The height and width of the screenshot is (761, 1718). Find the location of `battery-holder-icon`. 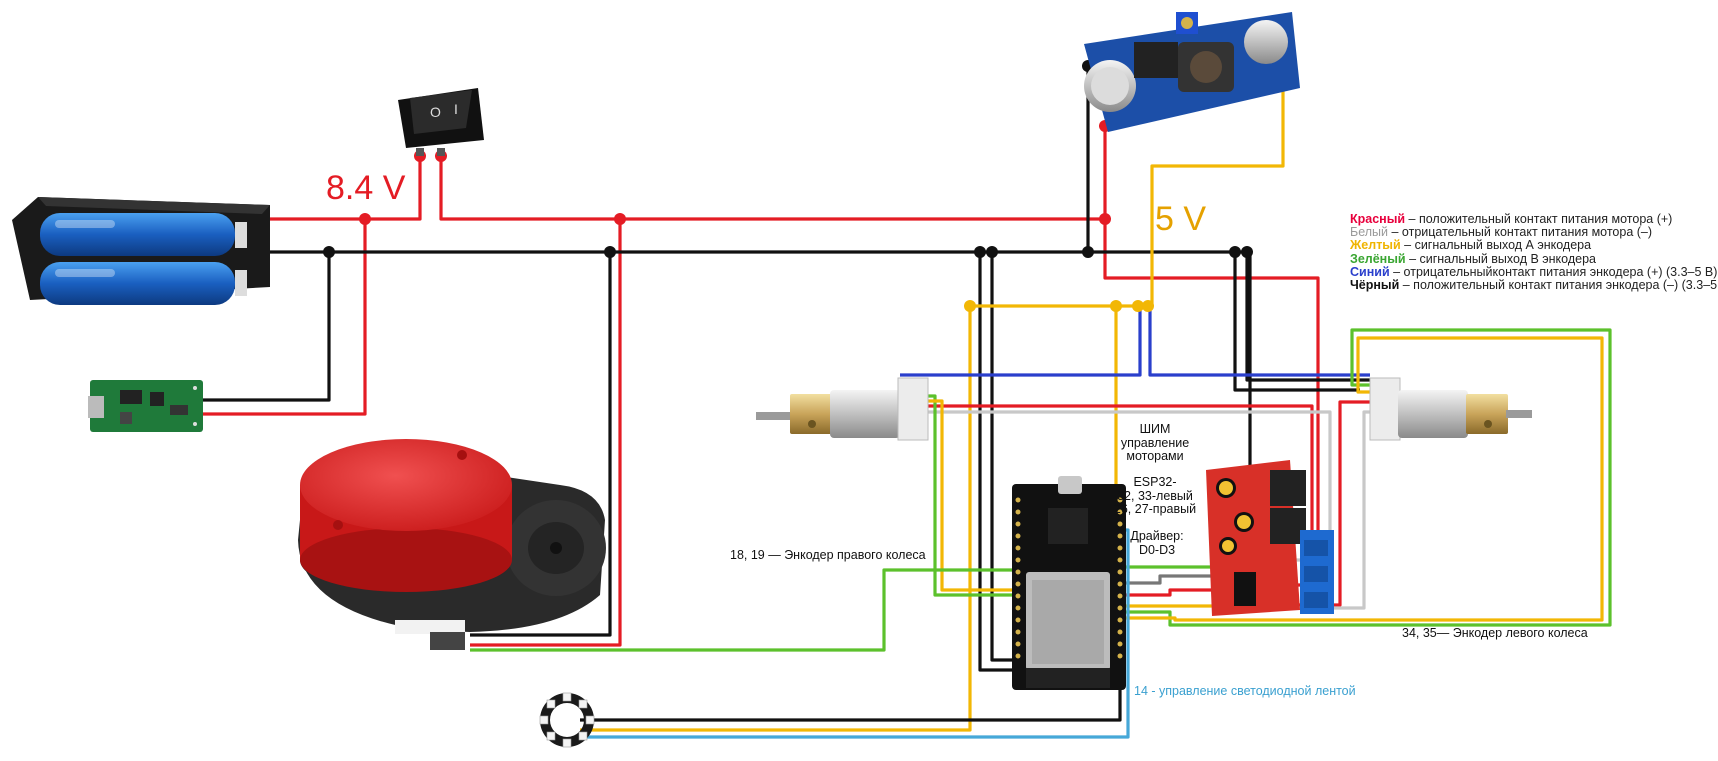

battery-holder-icon is located at coordinates (141, 251).